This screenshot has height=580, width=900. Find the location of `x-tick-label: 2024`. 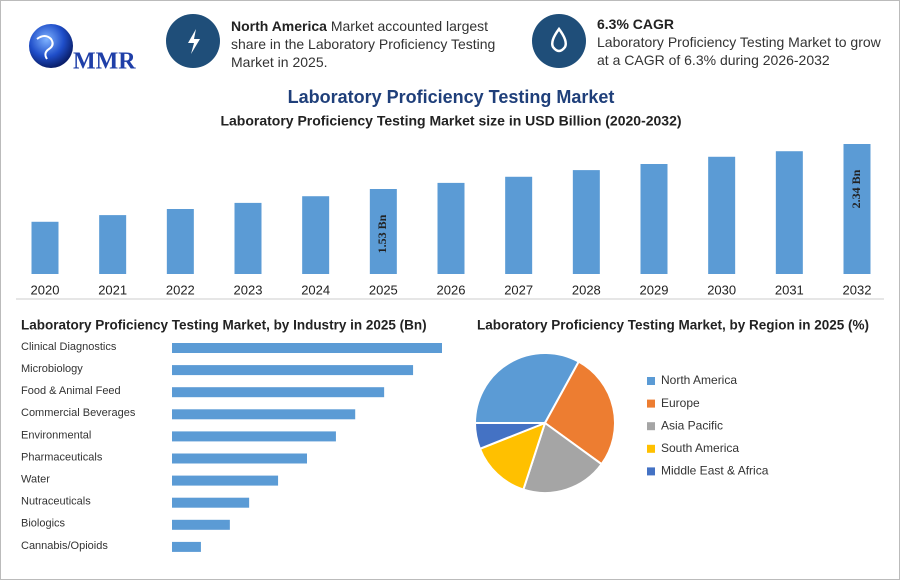

x-tick-label: 2024 is located at coordinates (315, 289).